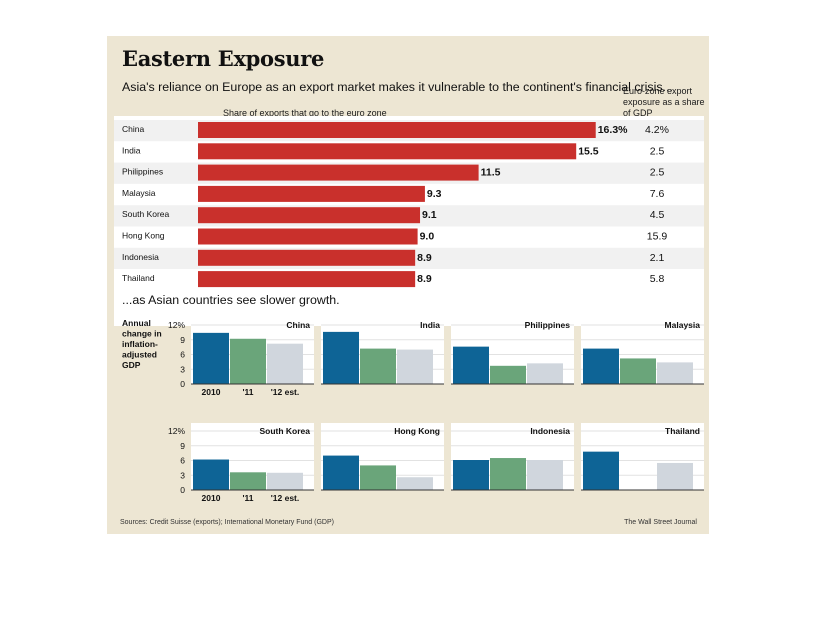 Image resolution: width=816 pixels, height=630 pixels. What do you see at coordinates (138, 278) in the screenshot?
I see `country-label: Thailand` at bounding box center [138, 278].